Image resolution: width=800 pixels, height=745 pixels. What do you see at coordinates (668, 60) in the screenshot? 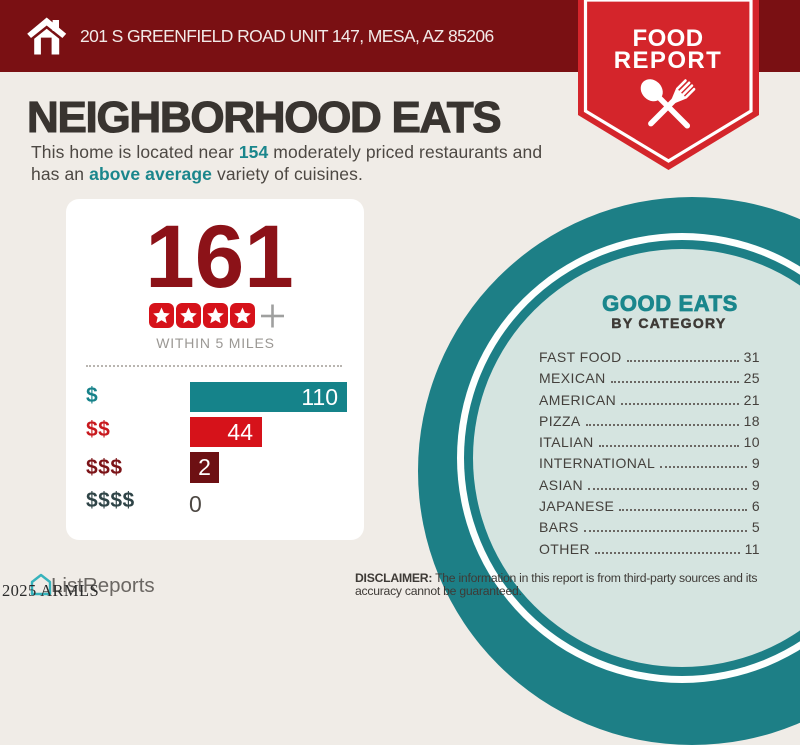
I see `svg-text: REPORT` at bounding box center [668, 60].